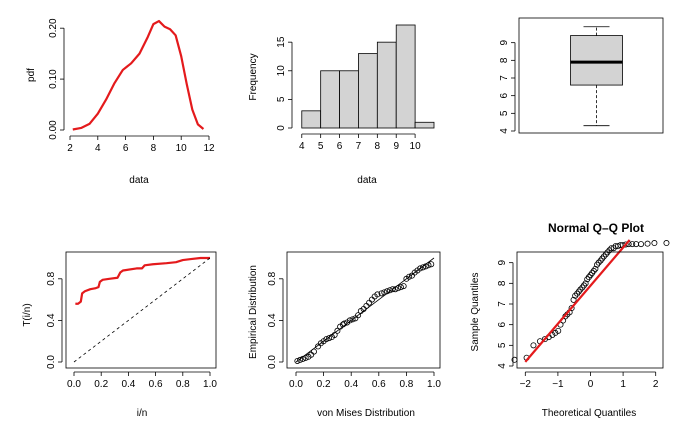 The image size is (687, 433). Describe the element at coordinates (416, 146) in the screenshot. I see `histogram-xtick-label: 10` at that location.